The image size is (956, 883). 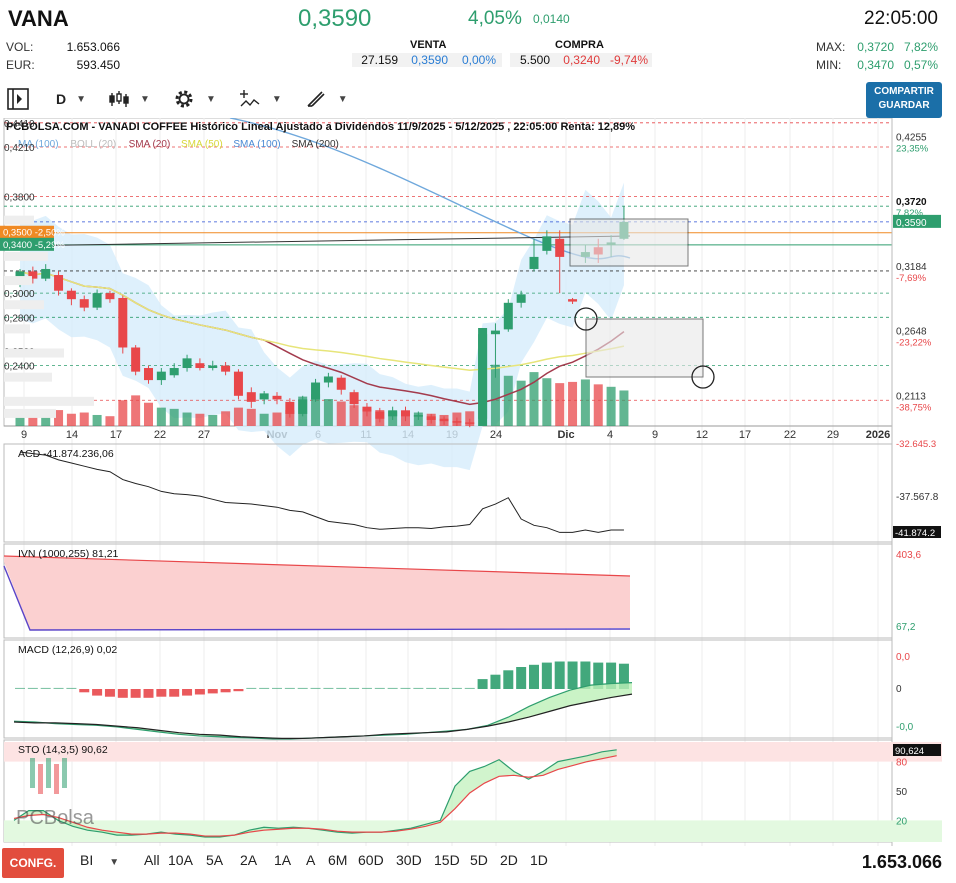 I want to click on period-button-60d: 60D, so click(x=371, y=860).